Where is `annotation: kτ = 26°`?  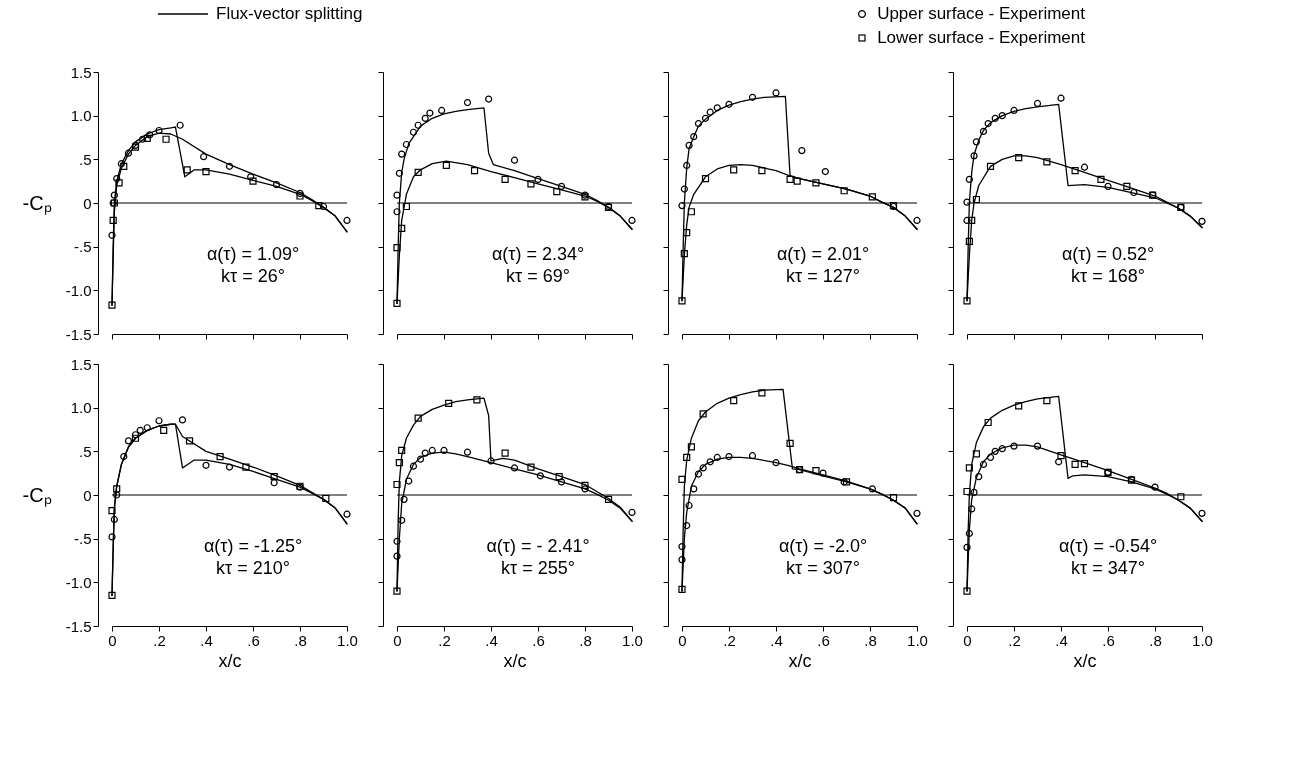
annotation: kτ = 26° is located at coordinates (253, 276).